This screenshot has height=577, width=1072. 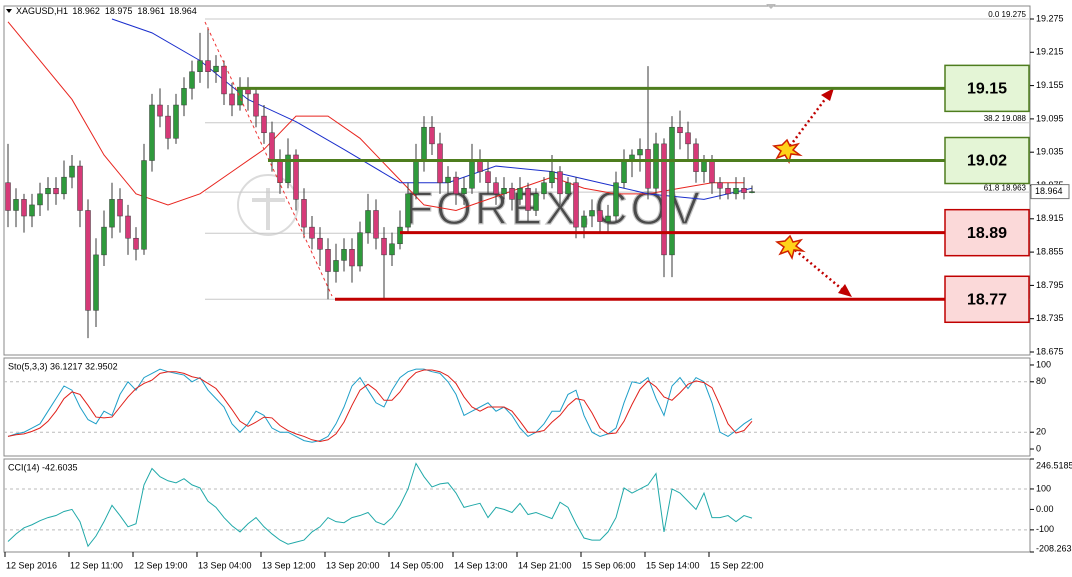 I want to click on x-tick-label: 15 Sep 06:00, so click(x=609, y=565).